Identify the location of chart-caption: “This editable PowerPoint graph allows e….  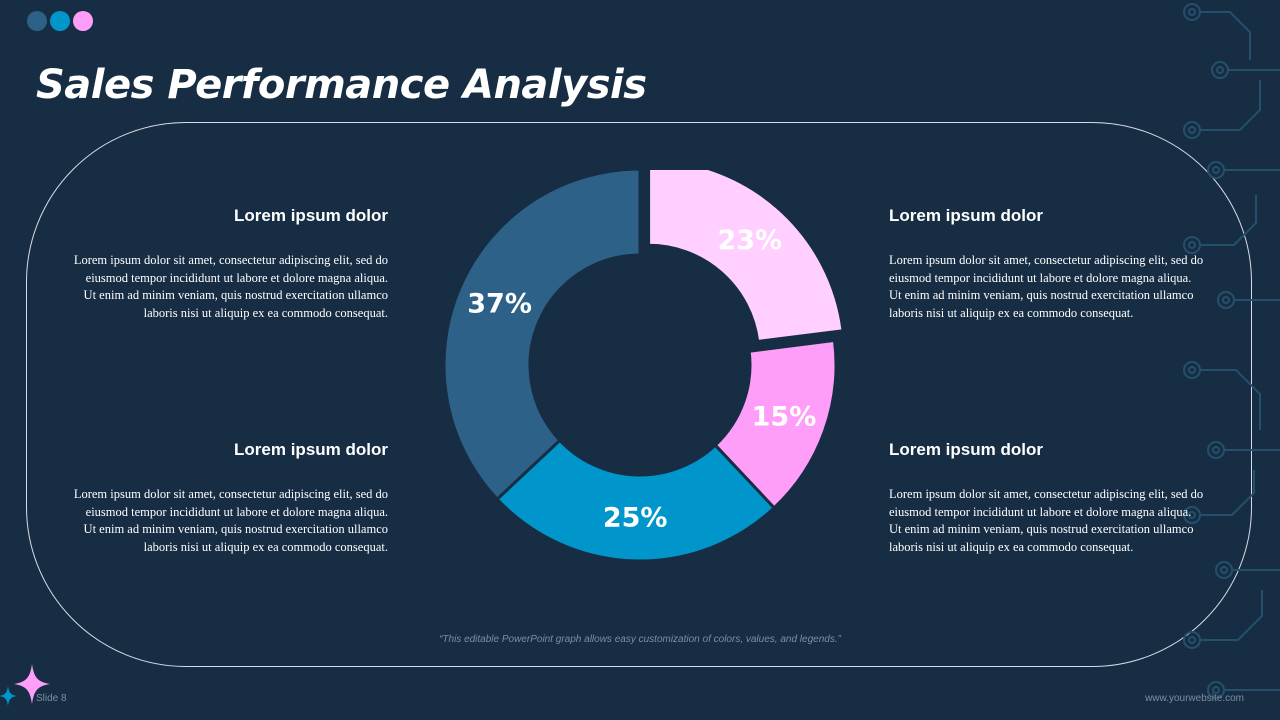
(640, 639).